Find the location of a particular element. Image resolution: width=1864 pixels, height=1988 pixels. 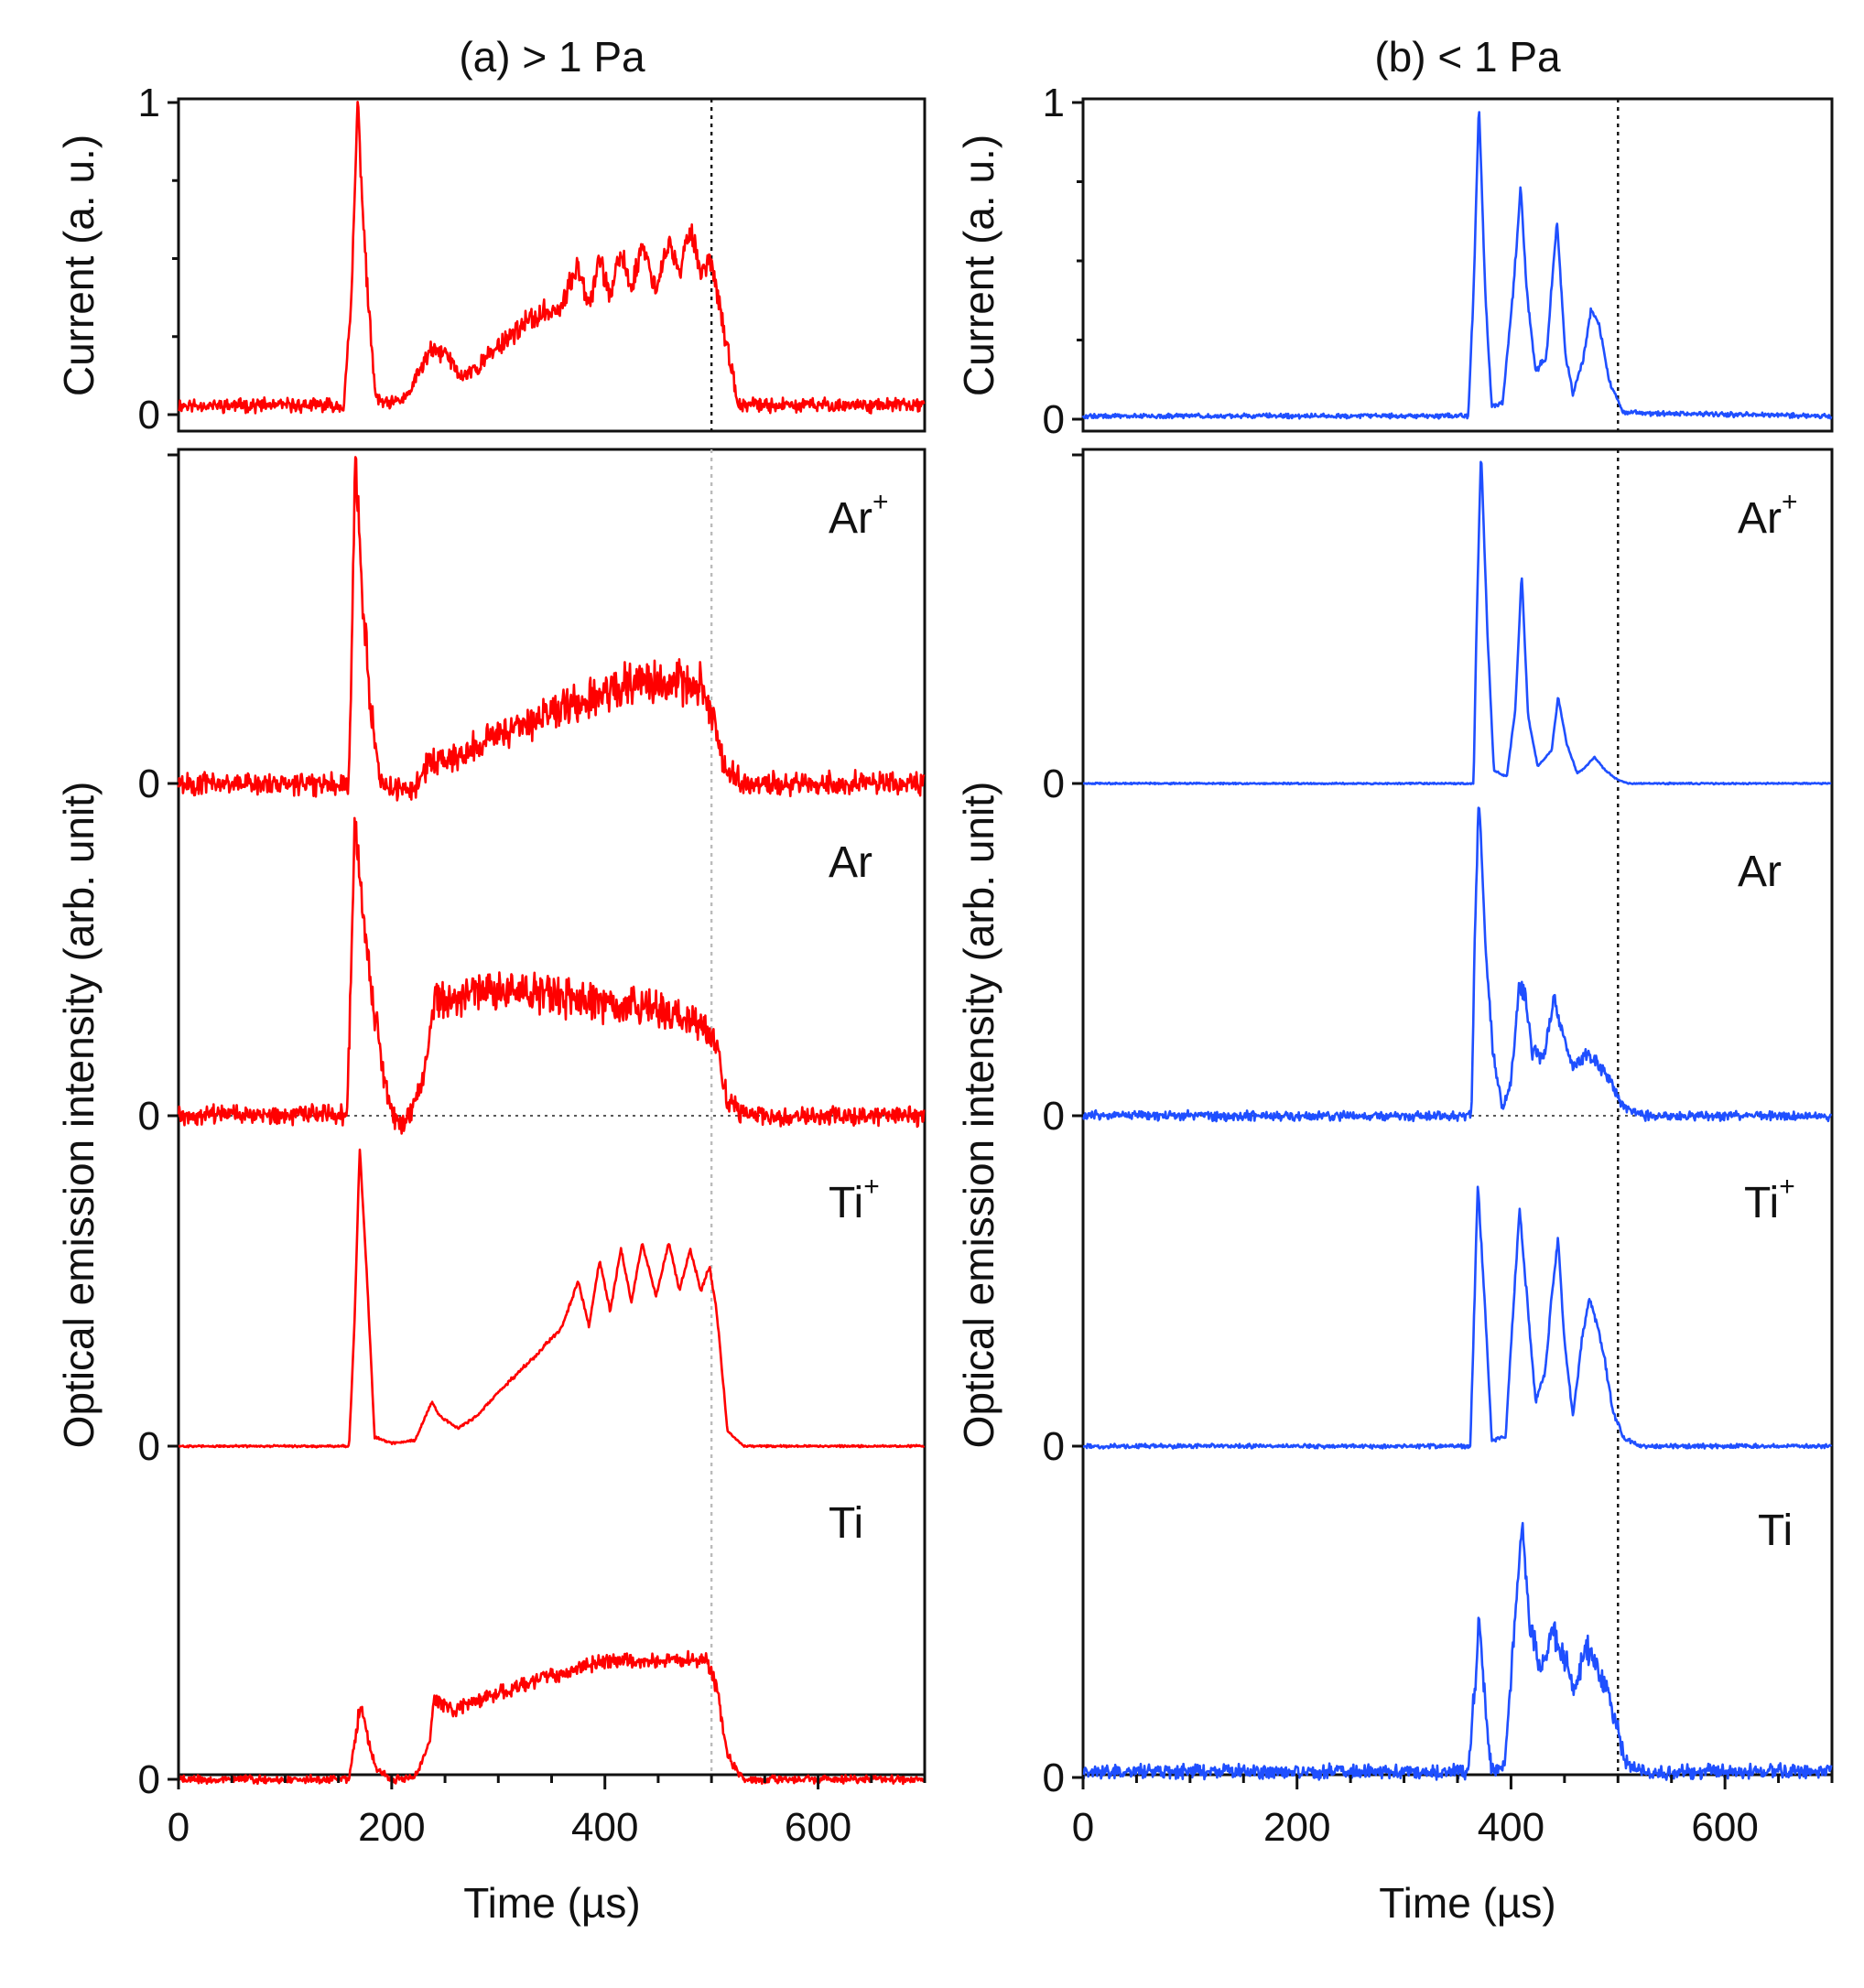

panel-b-emission-ylabel: Optical emission intensity (arb. unit) is located at coordinates (978, 1115).